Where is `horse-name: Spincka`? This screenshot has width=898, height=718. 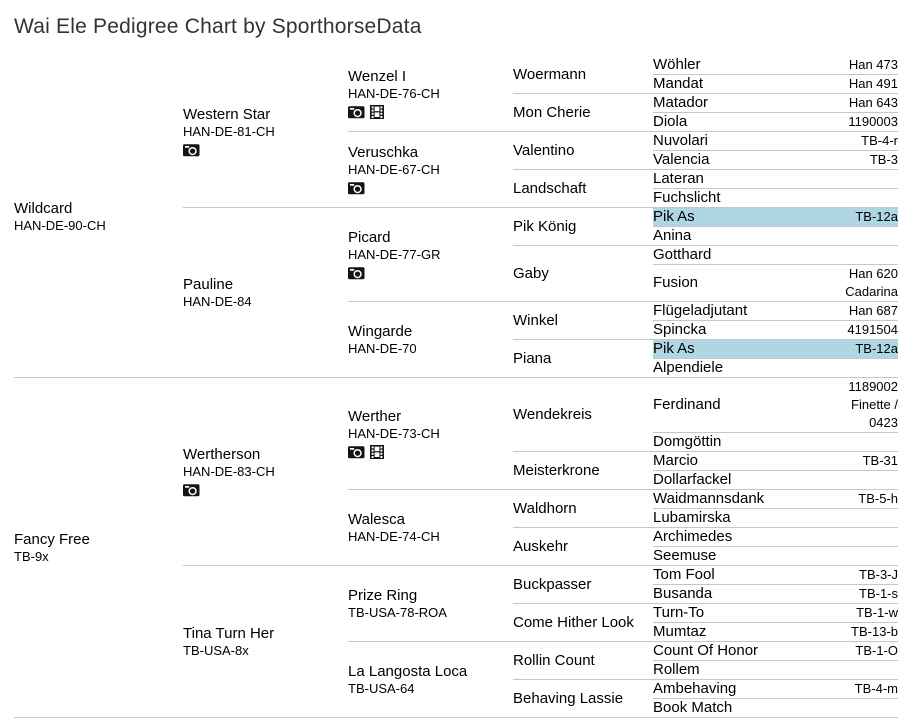 horse-name: Spincka is located at coordinates (680, 329).